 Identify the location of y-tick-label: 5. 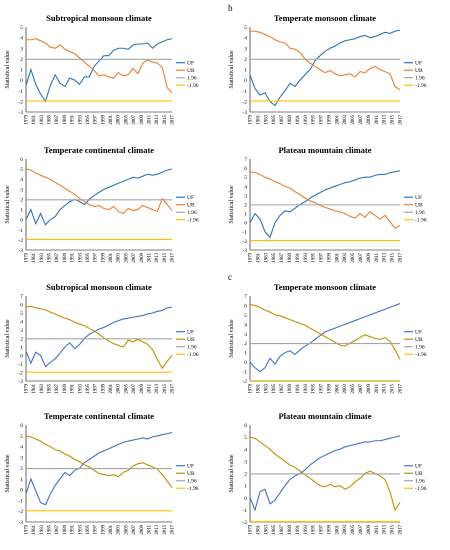
(21, 314).